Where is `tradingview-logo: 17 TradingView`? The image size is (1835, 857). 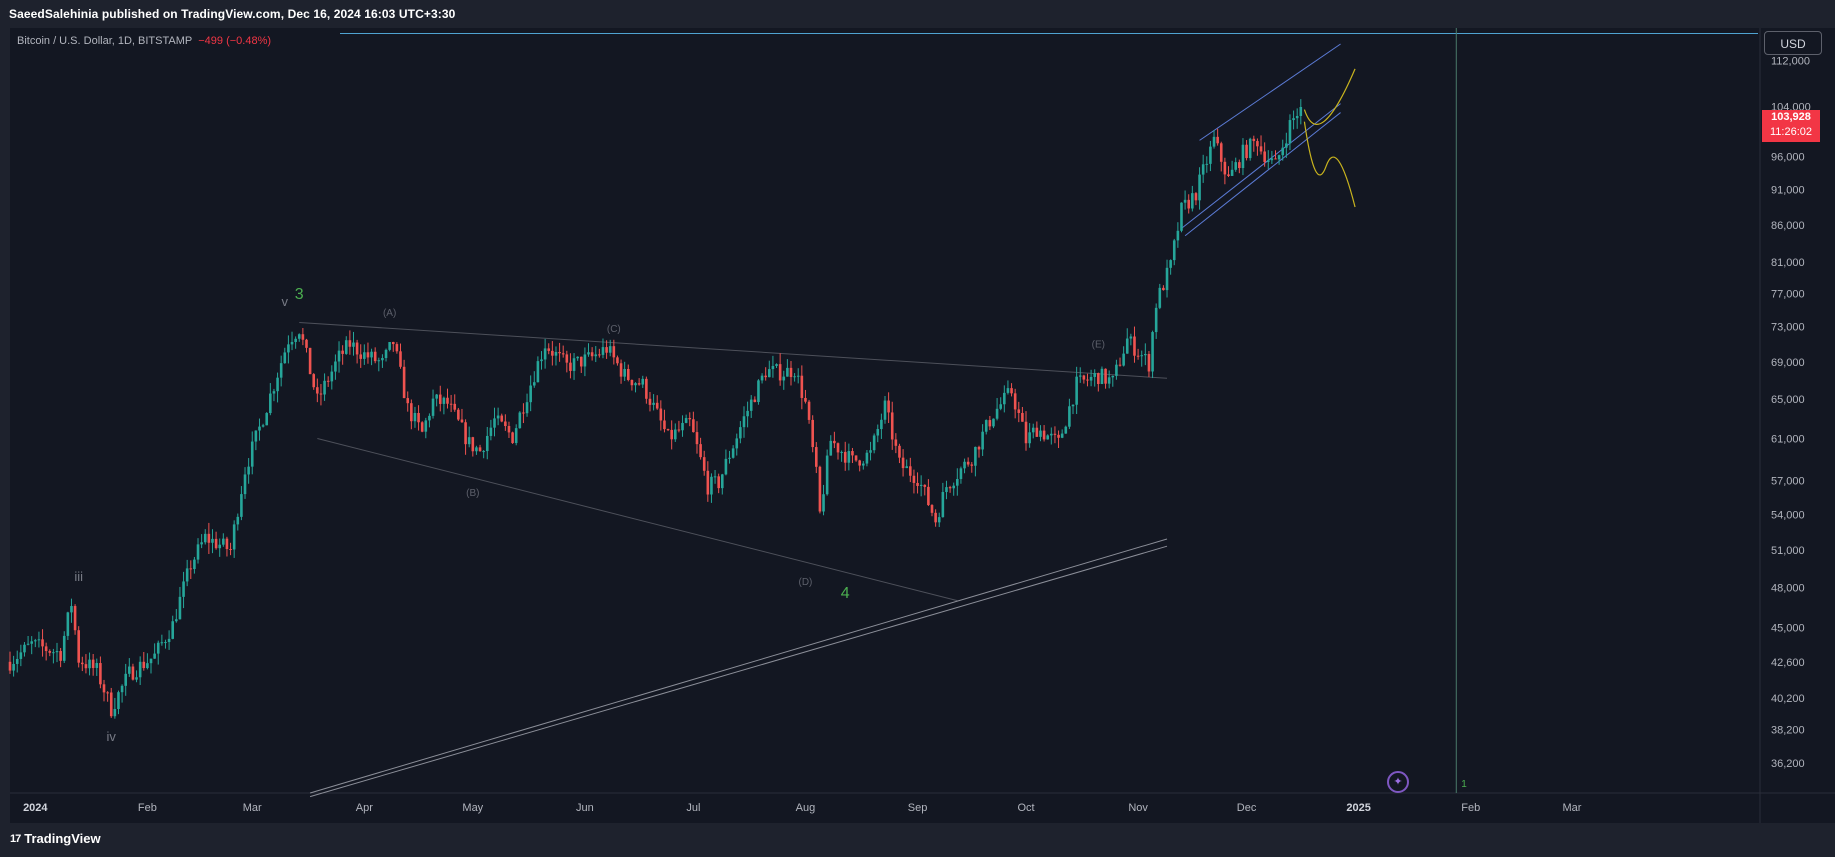
tradingview-logo: 17 TradingView is located at coordinates (55, 838).